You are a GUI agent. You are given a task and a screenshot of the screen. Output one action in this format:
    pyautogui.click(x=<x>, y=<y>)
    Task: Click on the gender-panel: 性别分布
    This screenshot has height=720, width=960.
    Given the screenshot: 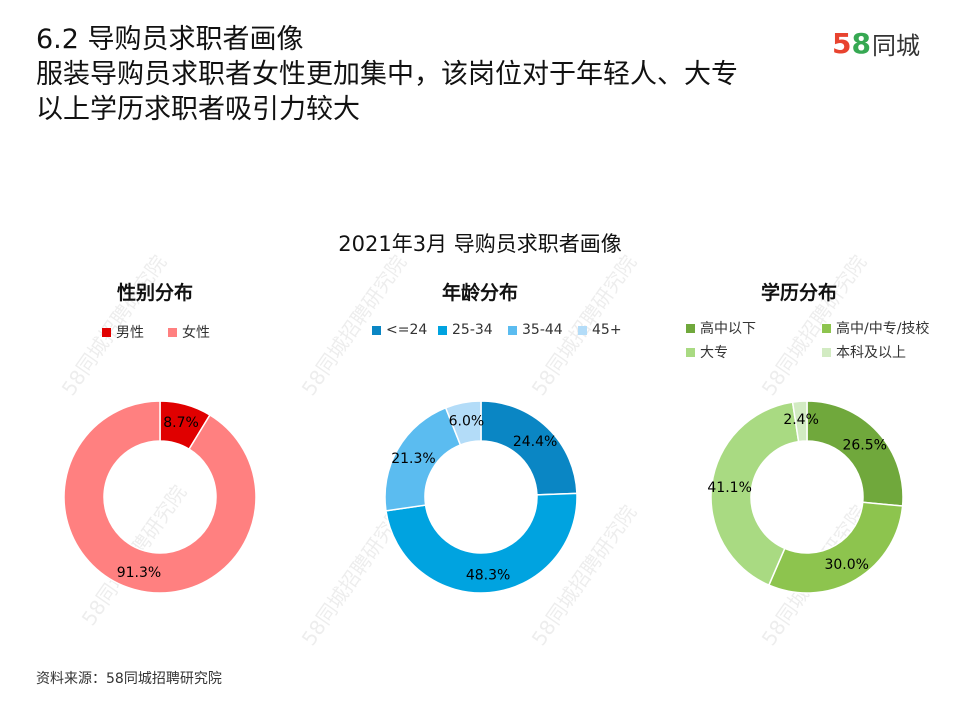 What is the action you would take?
    pyautogui.click(x=155, y=443)
    